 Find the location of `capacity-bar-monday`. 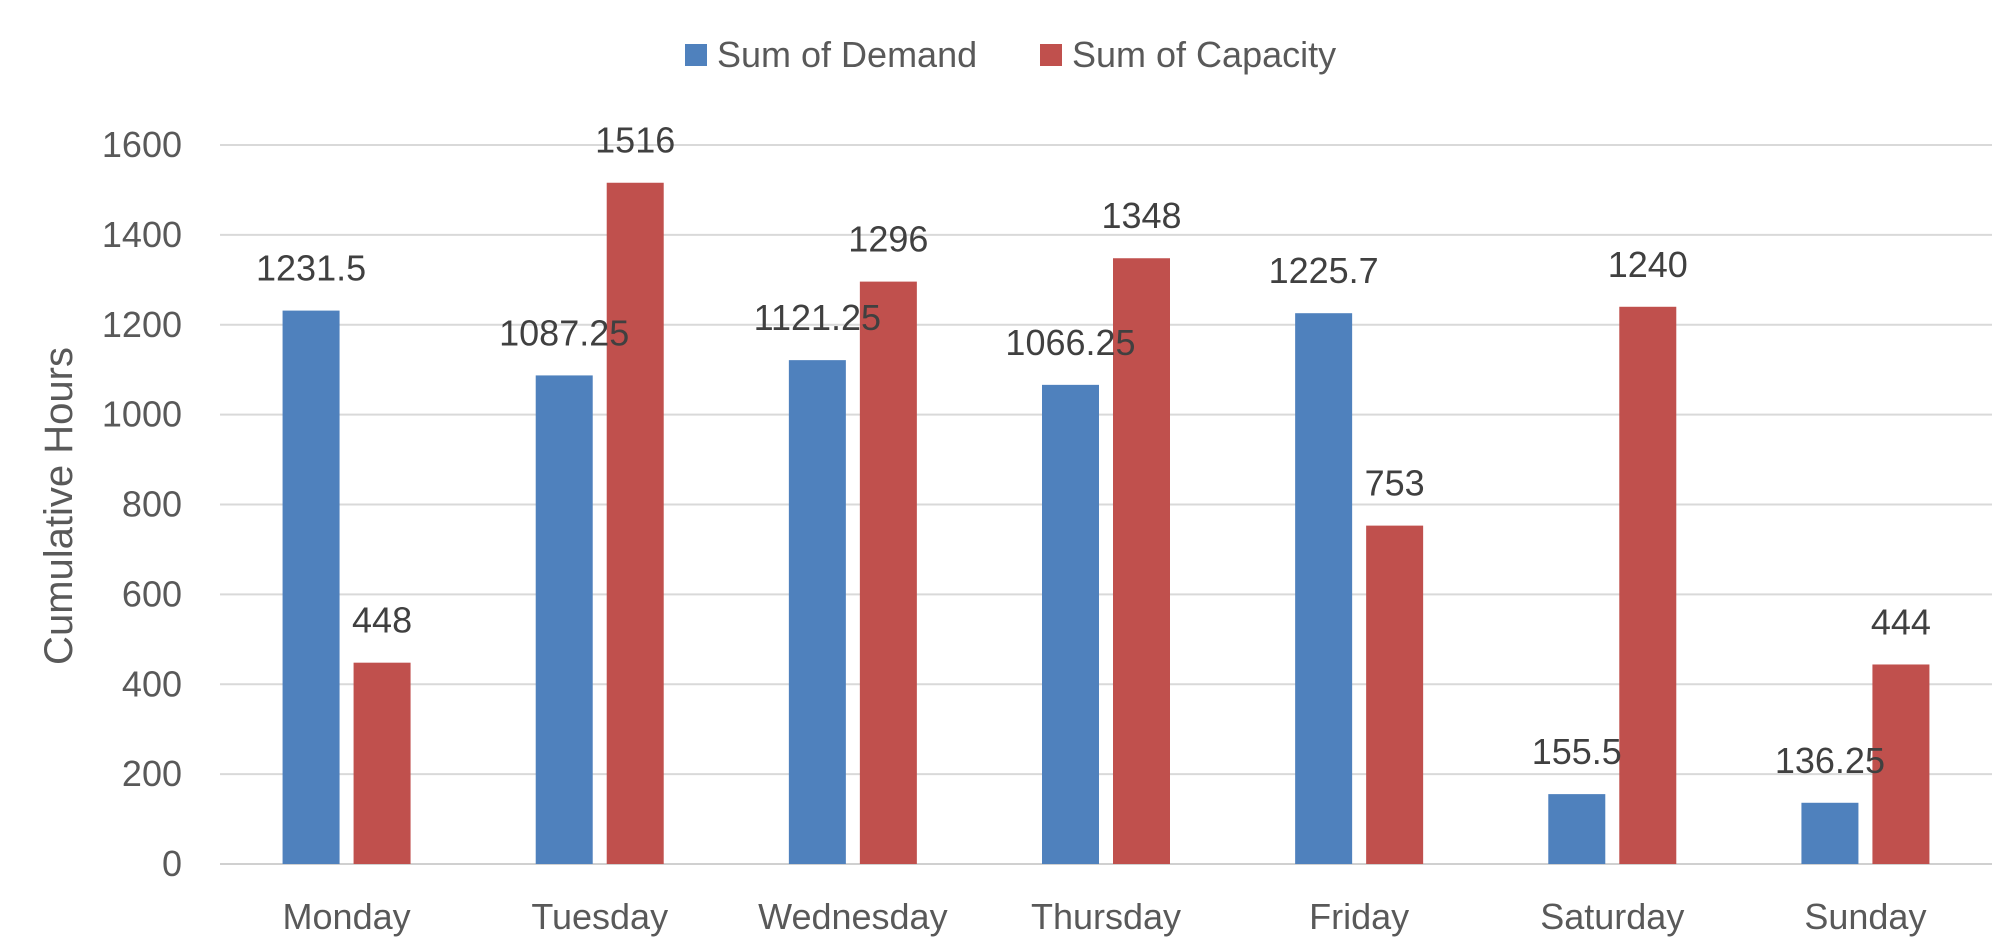

capacity-bar-monday is located at coordinates (382, 763).